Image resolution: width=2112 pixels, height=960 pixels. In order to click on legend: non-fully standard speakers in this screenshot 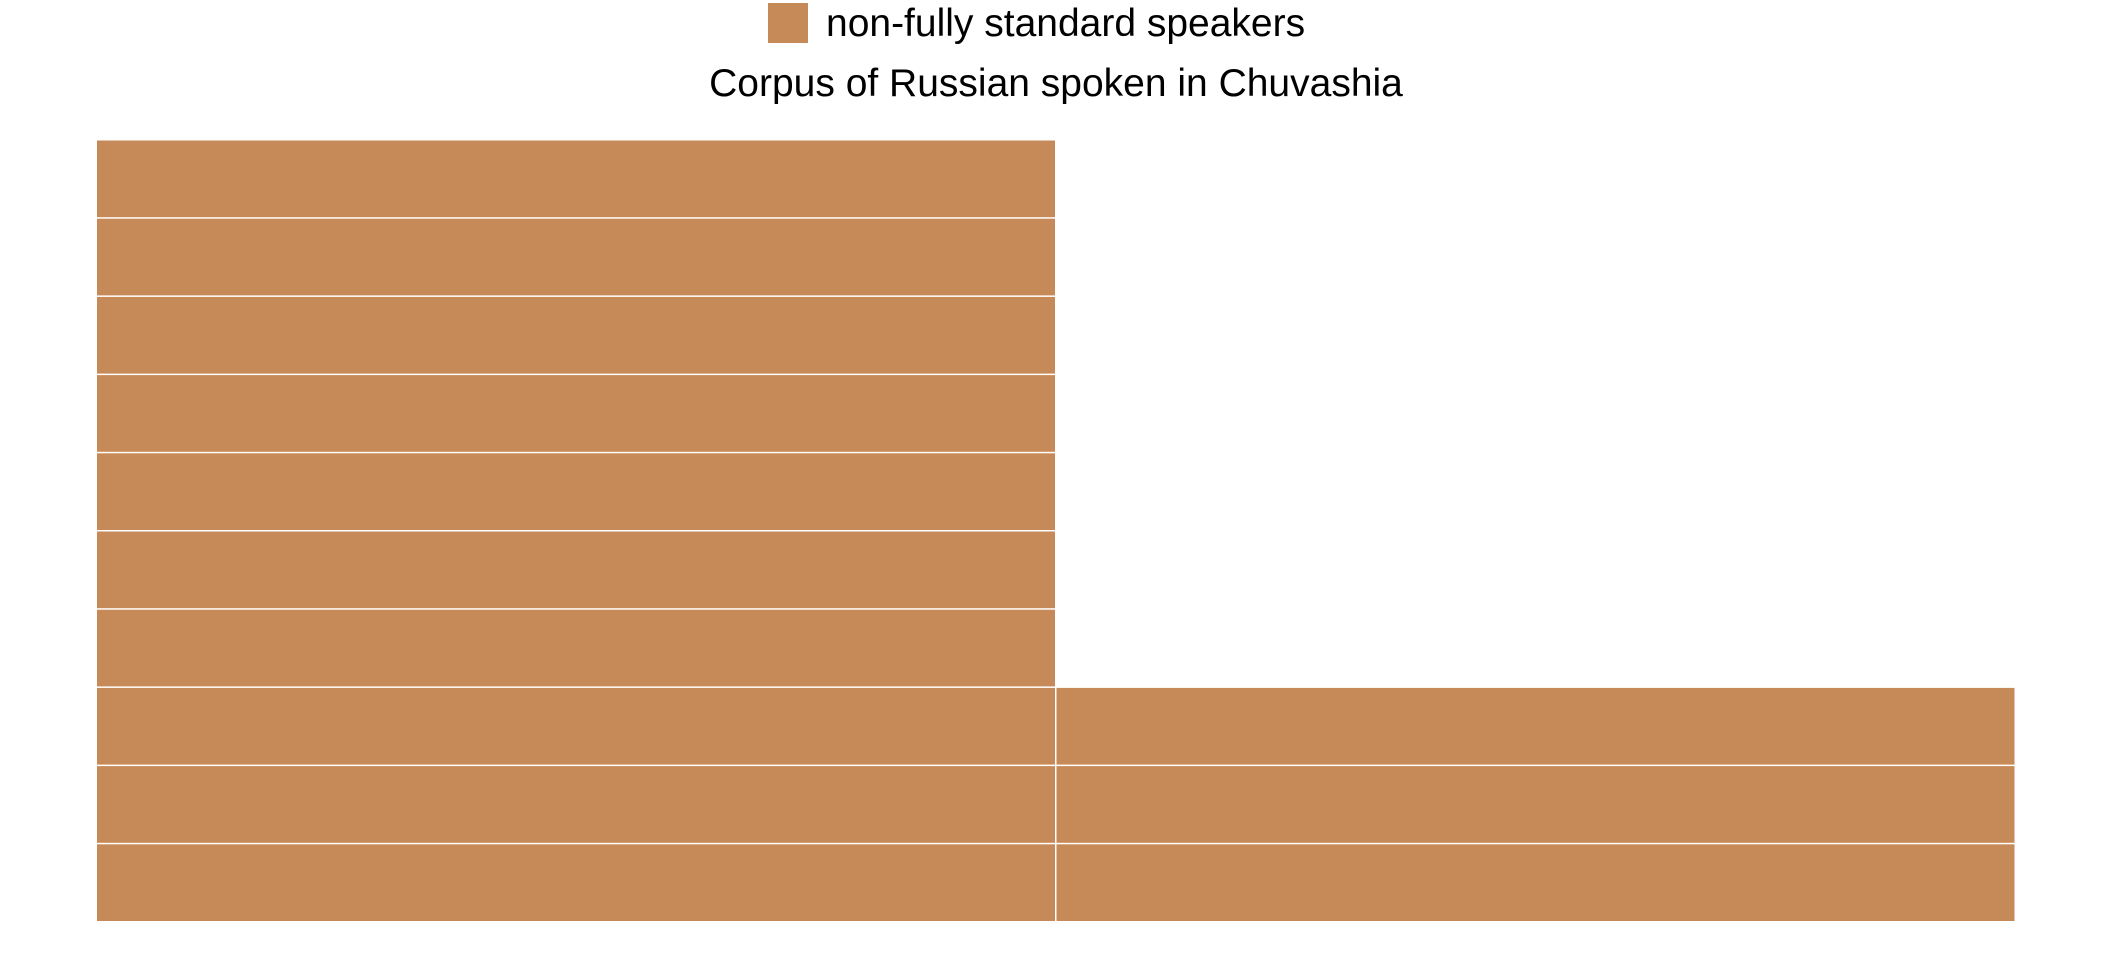, I will do `click(1036, 23)`.